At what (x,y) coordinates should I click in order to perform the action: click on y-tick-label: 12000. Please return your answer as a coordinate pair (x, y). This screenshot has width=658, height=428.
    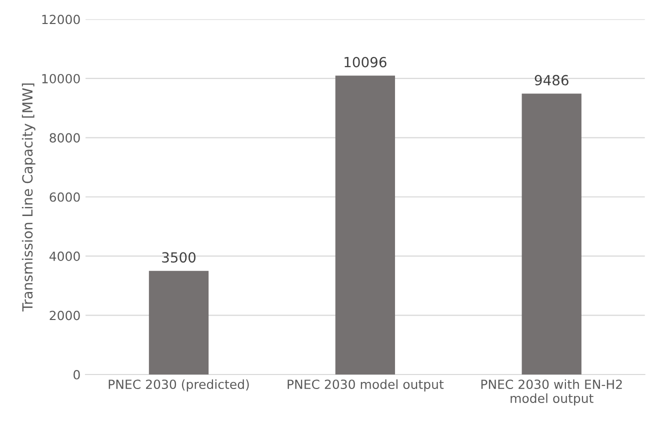
    Looking at the image, I should click on (61, 19).